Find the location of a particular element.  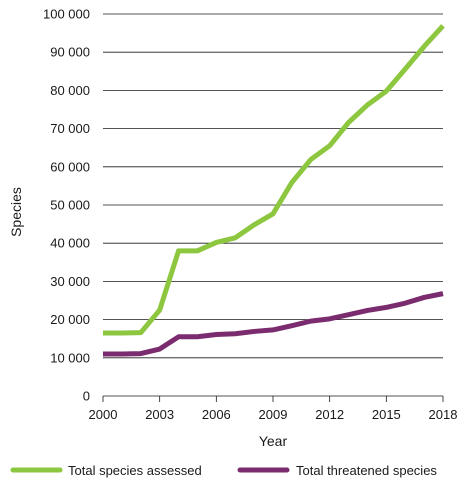

y-tick-label: 30 000 is located at coordinates (70, 281).